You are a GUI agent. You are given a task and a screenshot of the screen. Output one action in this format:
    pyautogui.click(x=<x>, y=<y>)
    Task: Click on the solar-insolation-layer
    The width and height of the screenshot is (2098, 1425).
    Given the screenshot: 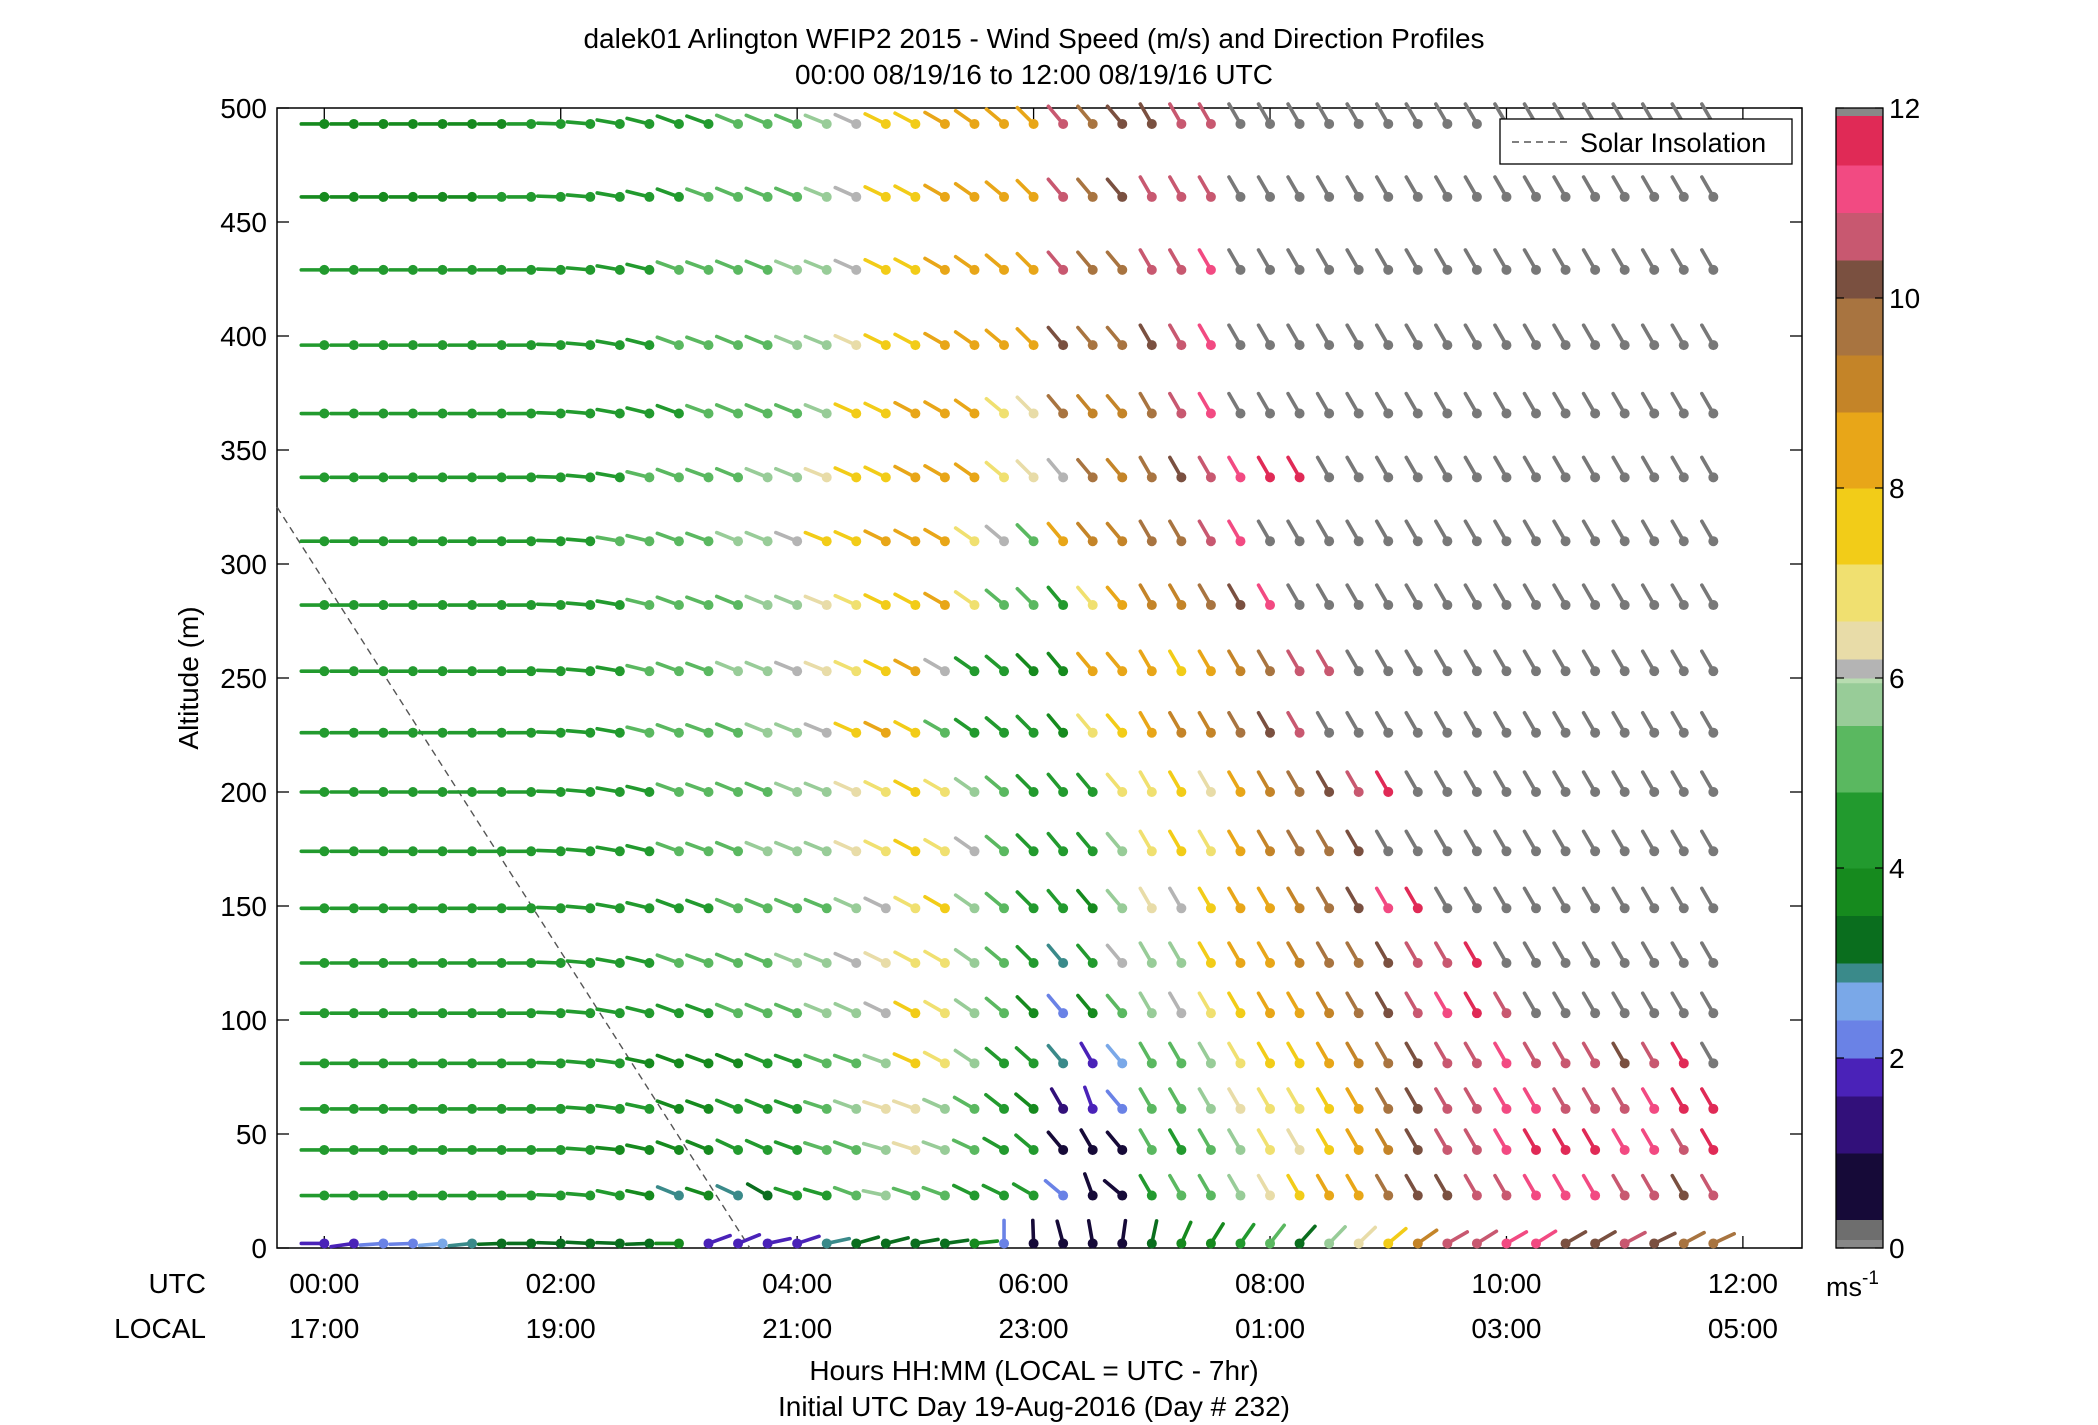 What is the action you would take?
    pyautogui.click(x=513, y=877)
    